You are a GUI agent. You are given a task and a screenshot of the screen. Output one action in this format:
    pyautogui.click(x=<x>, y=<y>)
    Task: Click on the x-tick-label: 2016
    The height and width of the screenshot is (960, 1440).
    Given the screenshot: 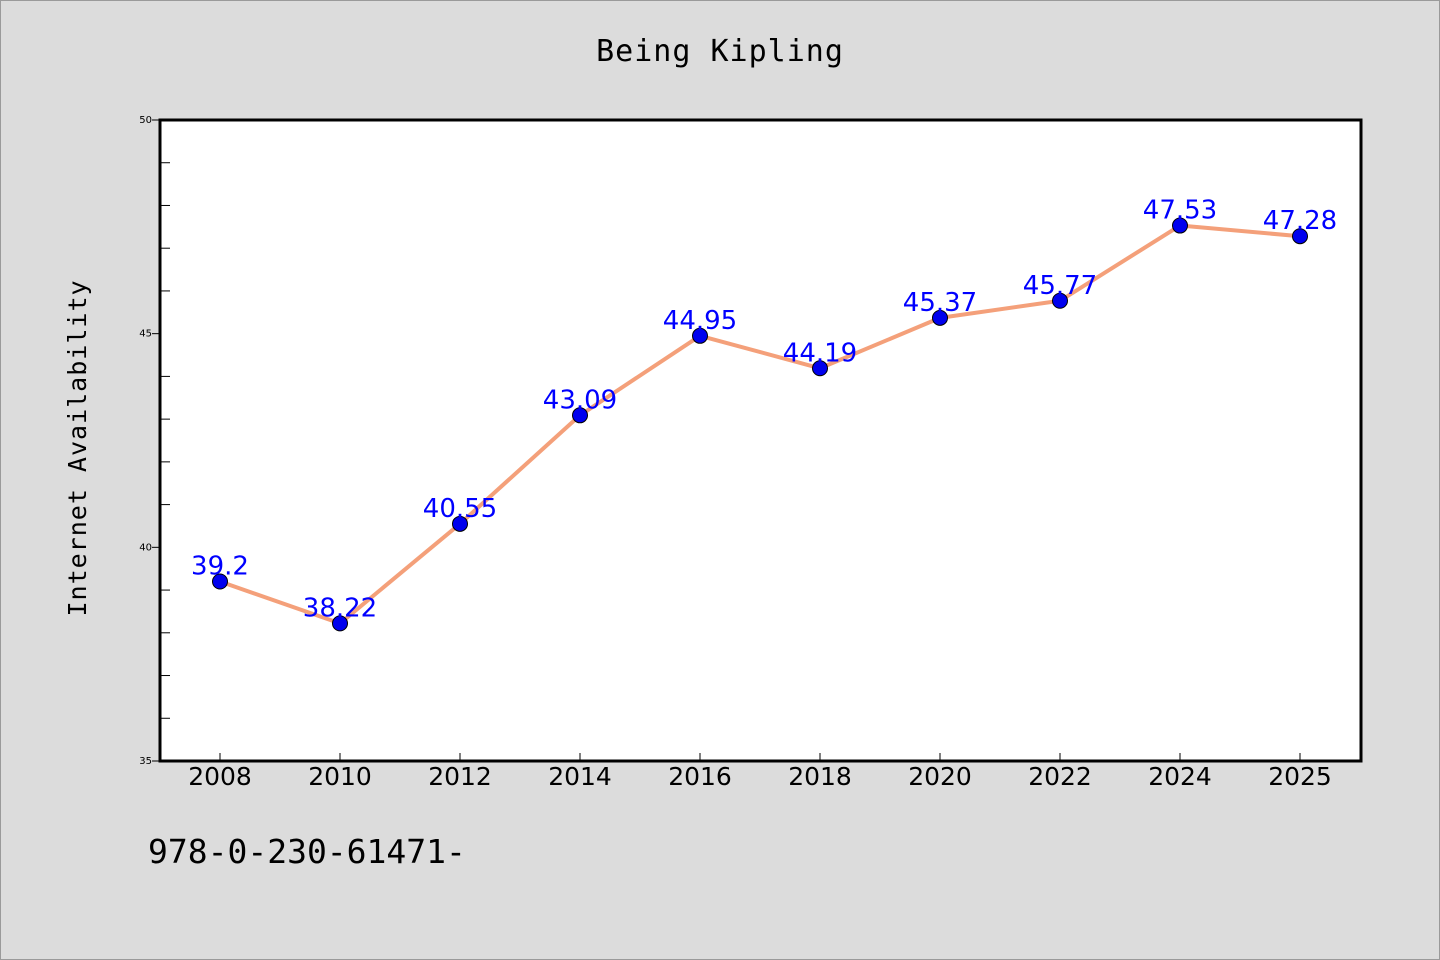 What is the action you would take?
    pyautogui.click(x=700, y=776)
    